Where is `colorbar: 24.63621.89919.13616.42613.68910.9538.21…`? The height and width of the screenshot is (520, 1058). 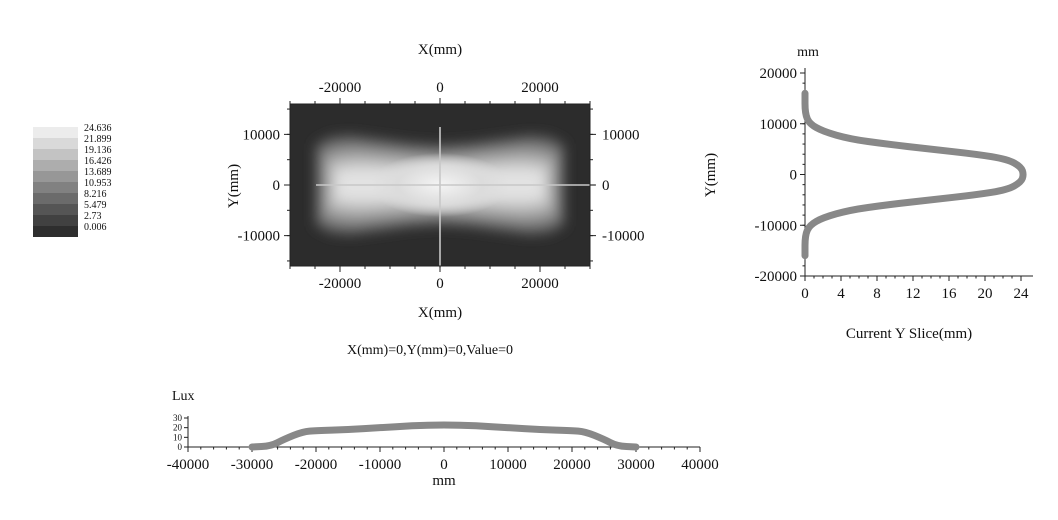
colorbar: 24.63621.89919.13616.42613.68910.9538.21… is located at coordinates (72, 180).